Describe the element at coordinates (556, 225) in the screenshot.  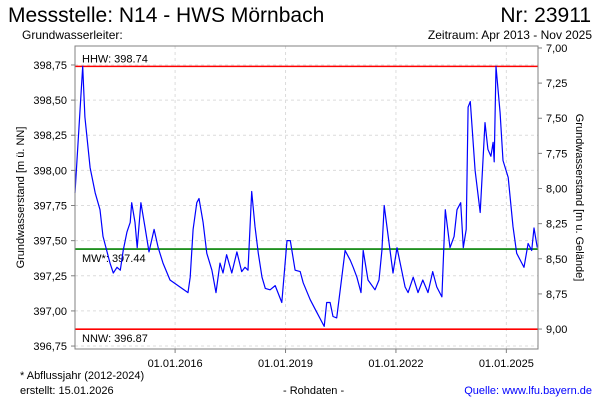
I see `y2-tick-label: 8,25` at that location.